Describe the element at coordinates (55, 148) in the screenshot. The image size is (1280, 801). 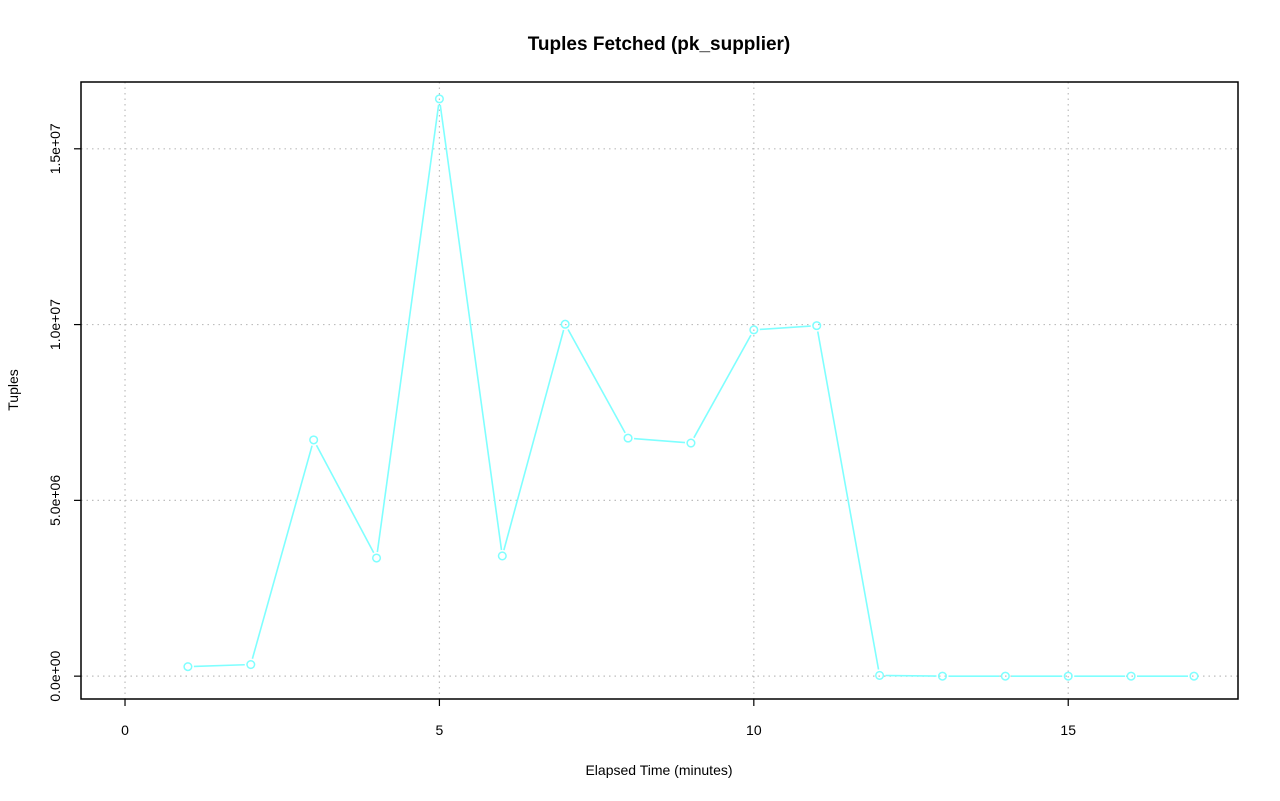
I see `y-tick-label: 1.5e+07` at that location.